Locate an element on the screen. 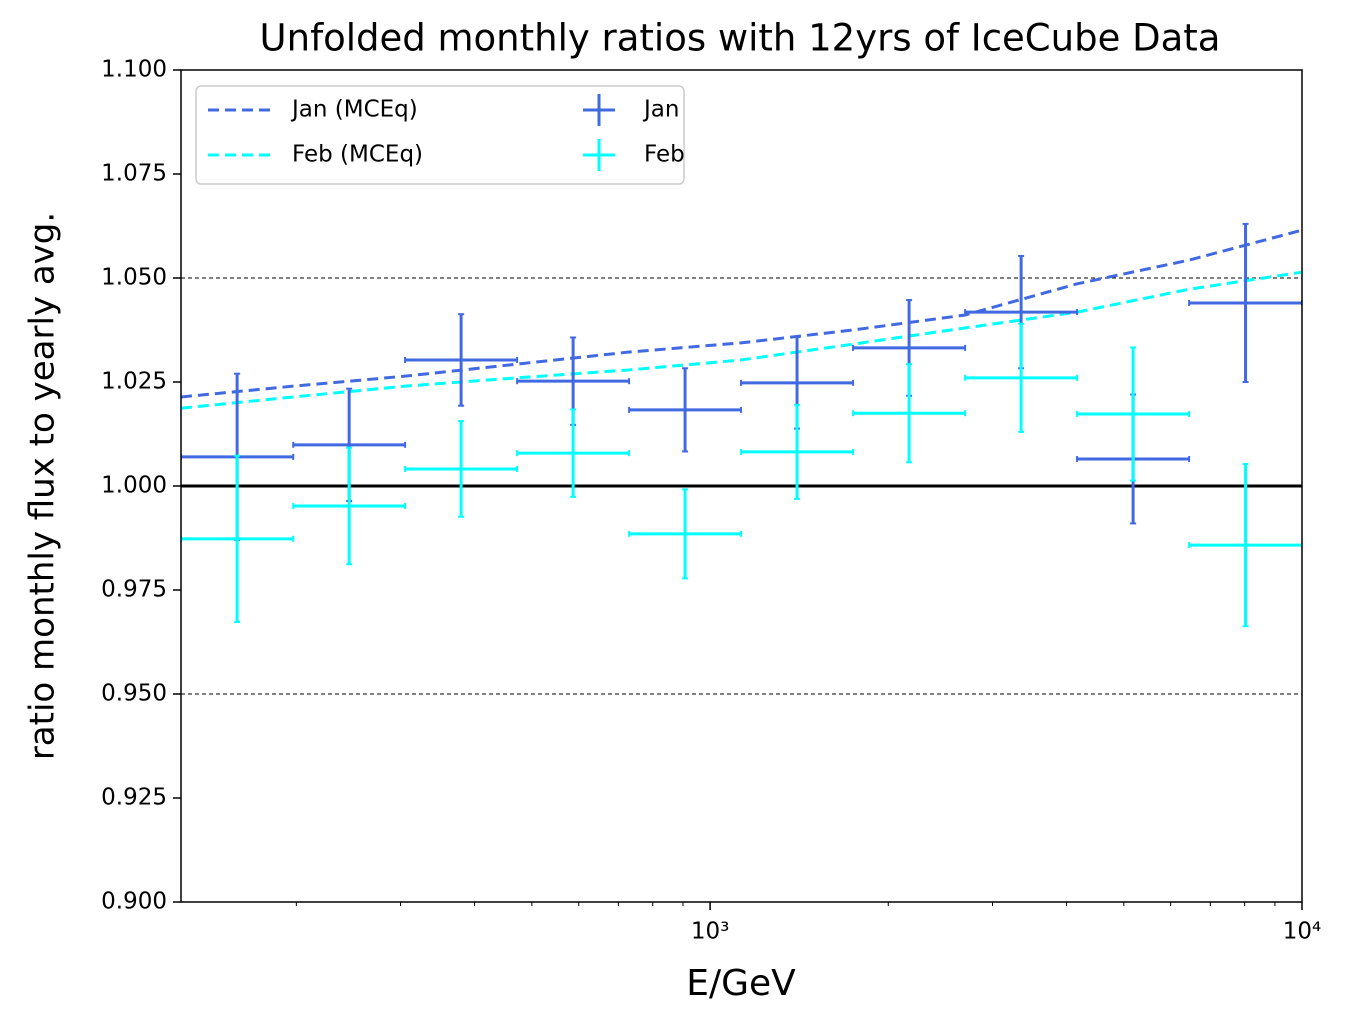 This screenshot has height=1028, width=1351. y-tick-label: 1.050 is located at coordinates (134, 278).